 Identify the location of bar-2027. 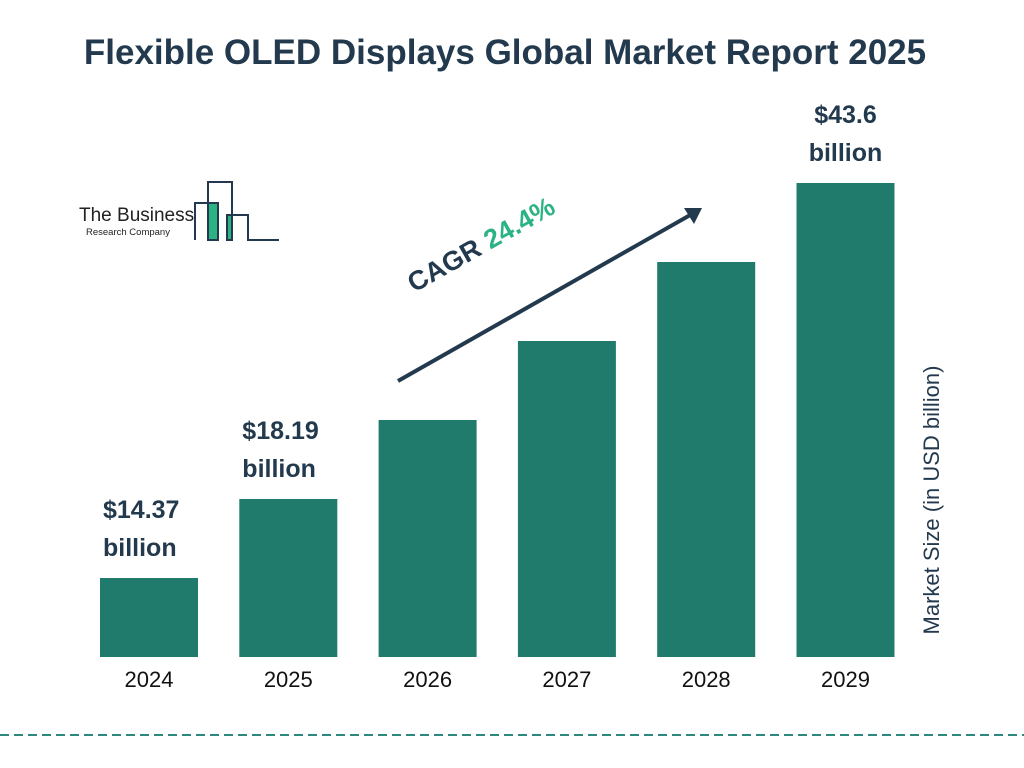
(566, 499).